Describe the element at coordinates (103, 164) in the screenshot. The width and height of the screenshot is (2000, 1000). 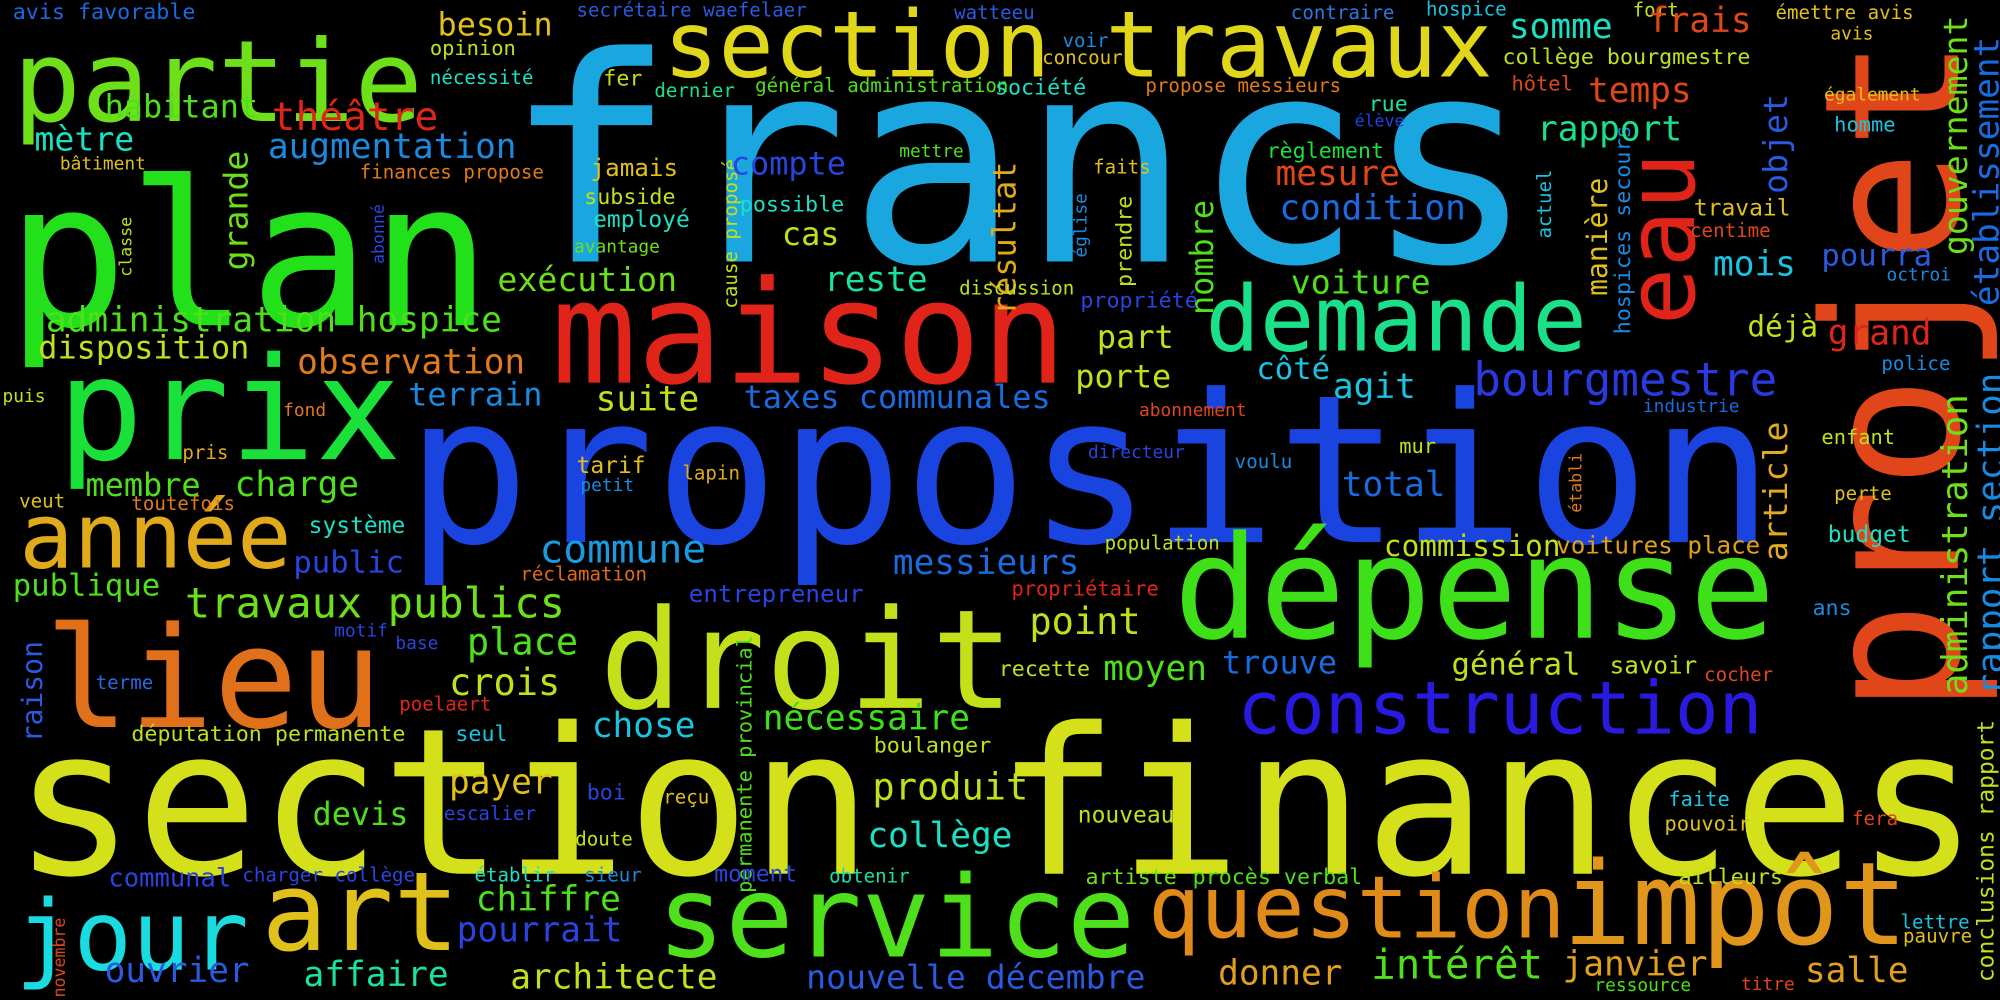
I see `word: bâtiment` at that location.